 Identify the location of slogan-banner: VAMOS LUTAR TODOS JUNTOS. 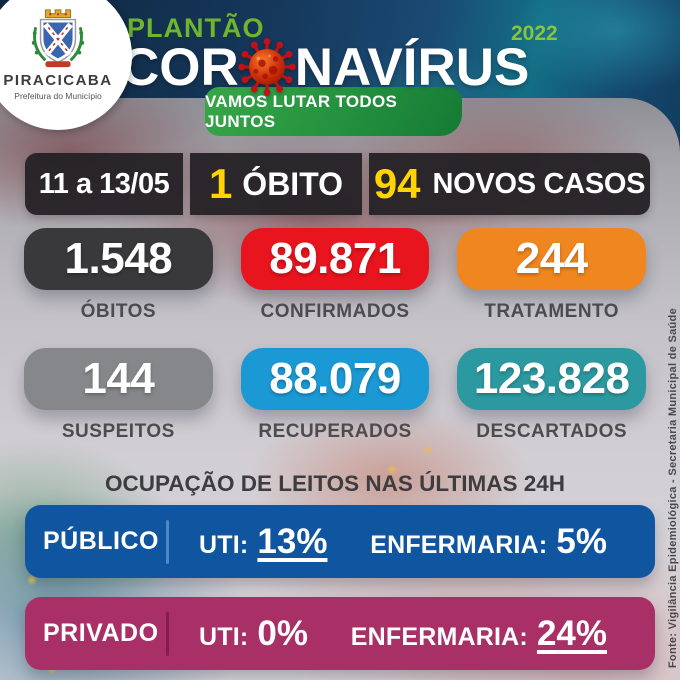
(333, 111).